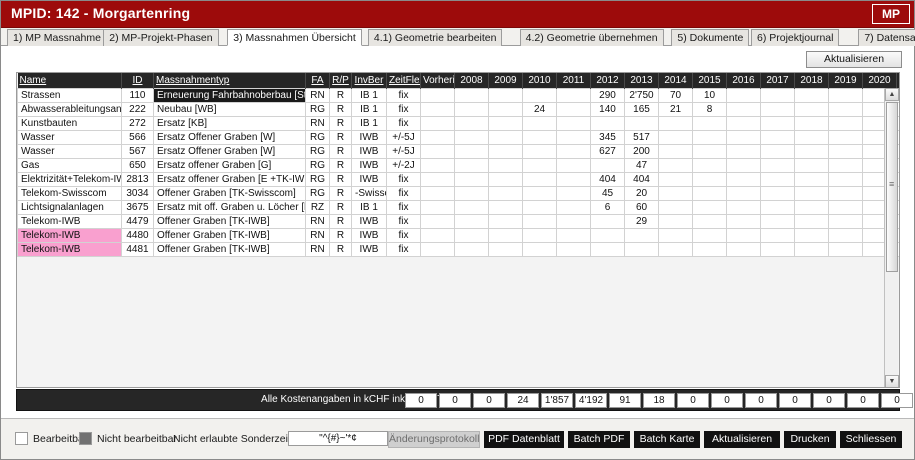 The height and width of the screenshot is (460, 915). Describe the element at coordinates (229, 80) in the screenshot. I see `column-header-massnahmentyp: Massnahmentyp` at that location.